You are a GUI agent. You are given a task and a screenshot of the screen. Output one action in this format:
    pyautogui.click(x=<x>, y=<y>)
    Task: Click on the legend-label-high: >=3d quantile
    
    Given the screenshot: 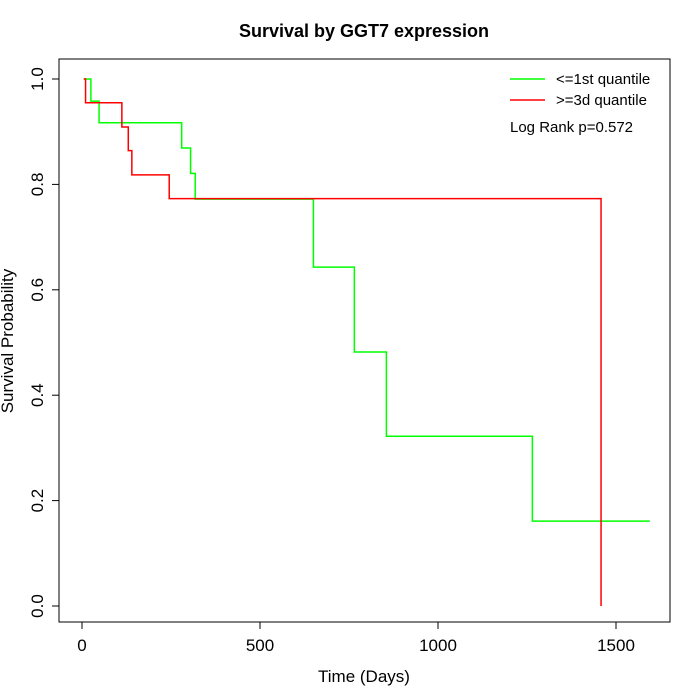 What is the action you would take?
    pyautogui.click(x=601, y=100)
    